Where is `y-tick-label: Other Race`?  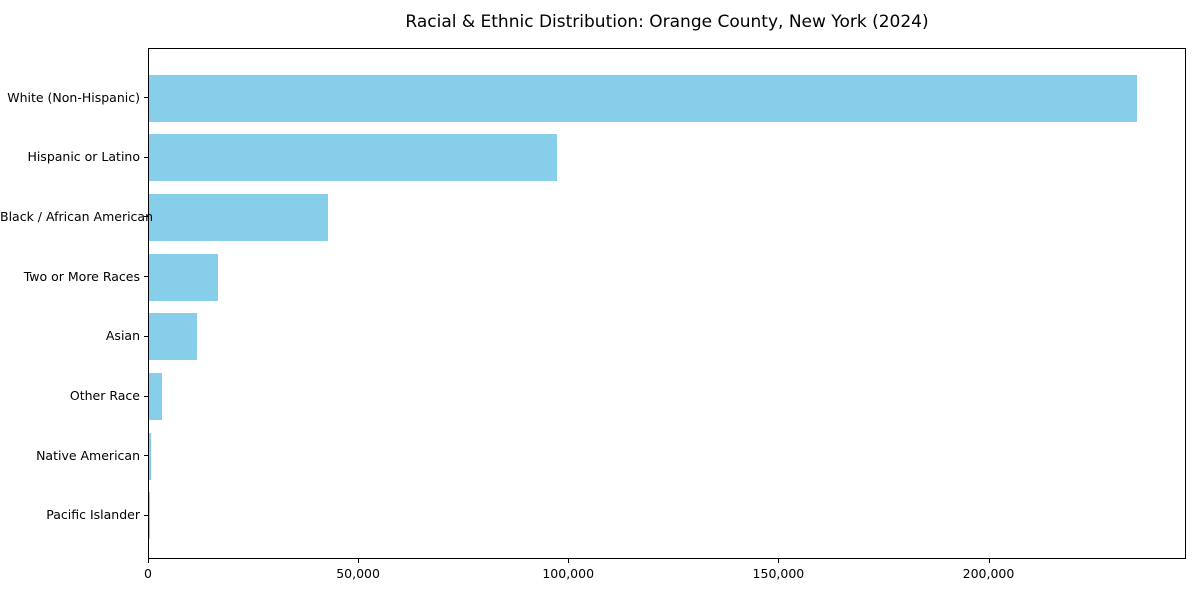 y-tick-label: Other Race is located at coordinates (104, 395).